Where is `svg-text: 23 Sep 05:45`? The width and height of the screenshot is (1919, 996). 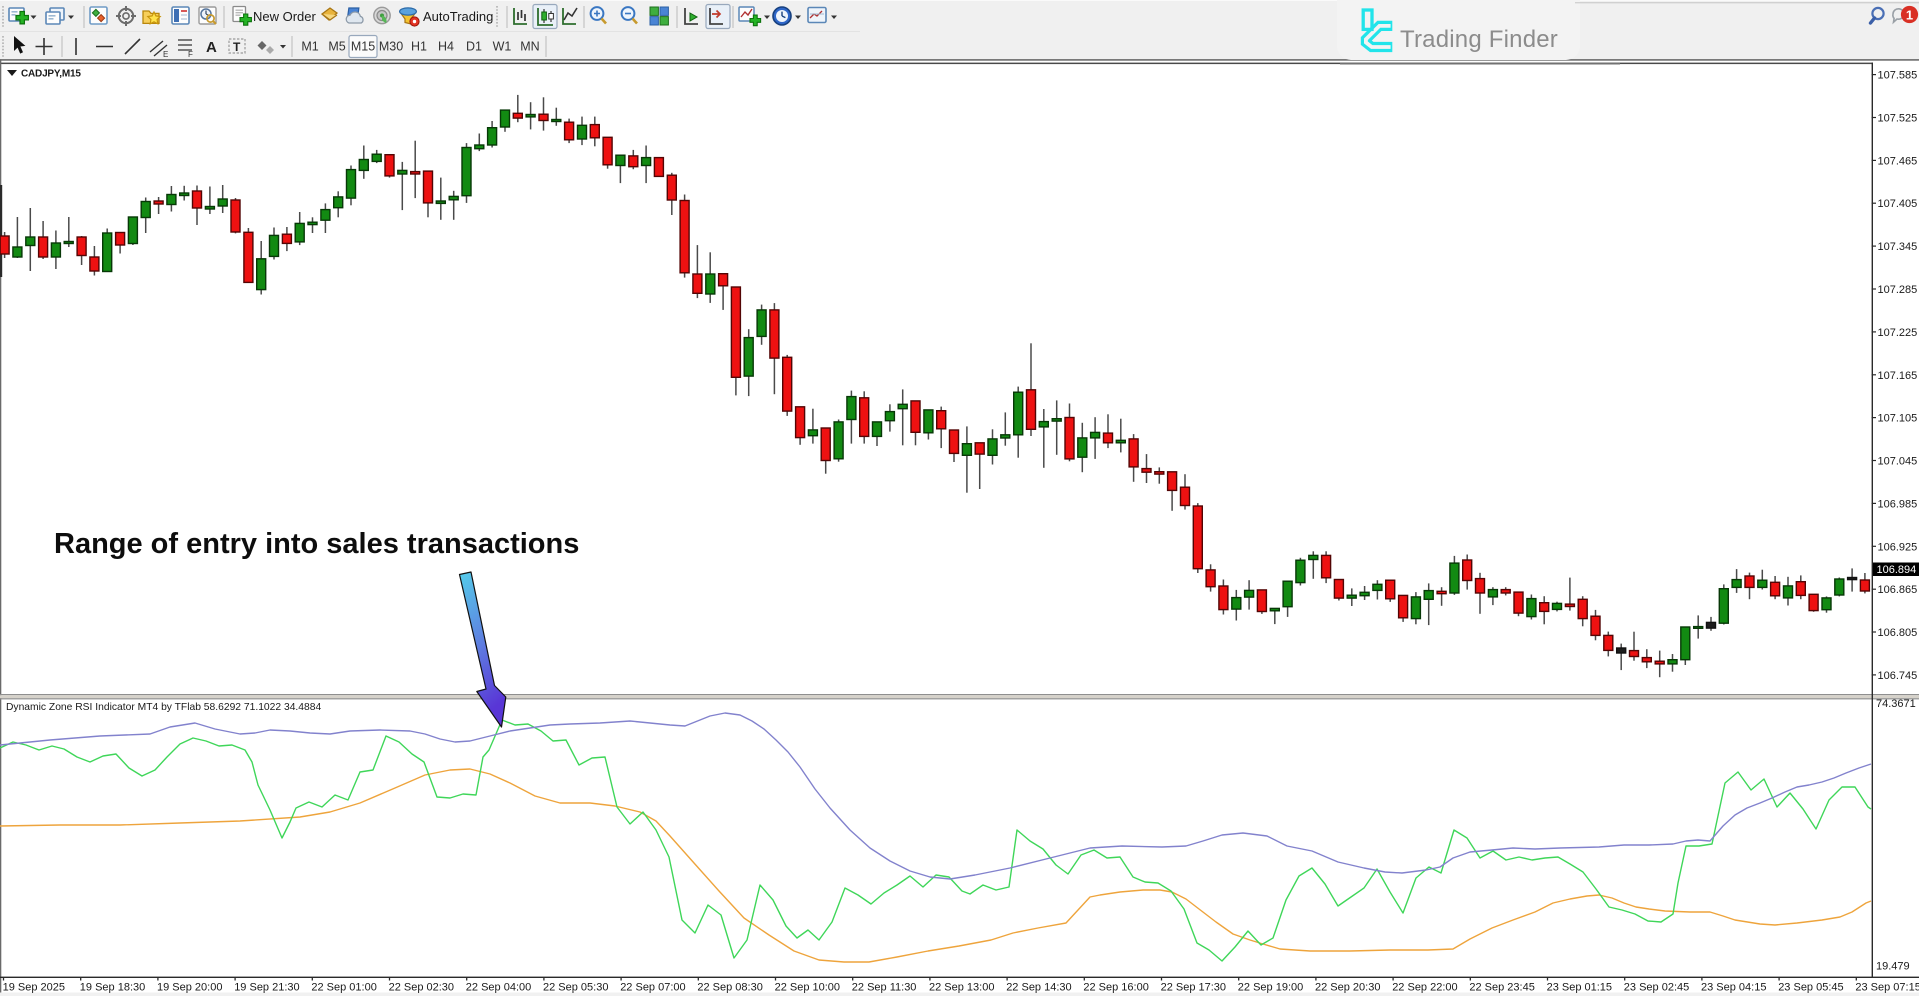
svg-text: 23 Sep 05:45 is located at coordinates (1810, 988).